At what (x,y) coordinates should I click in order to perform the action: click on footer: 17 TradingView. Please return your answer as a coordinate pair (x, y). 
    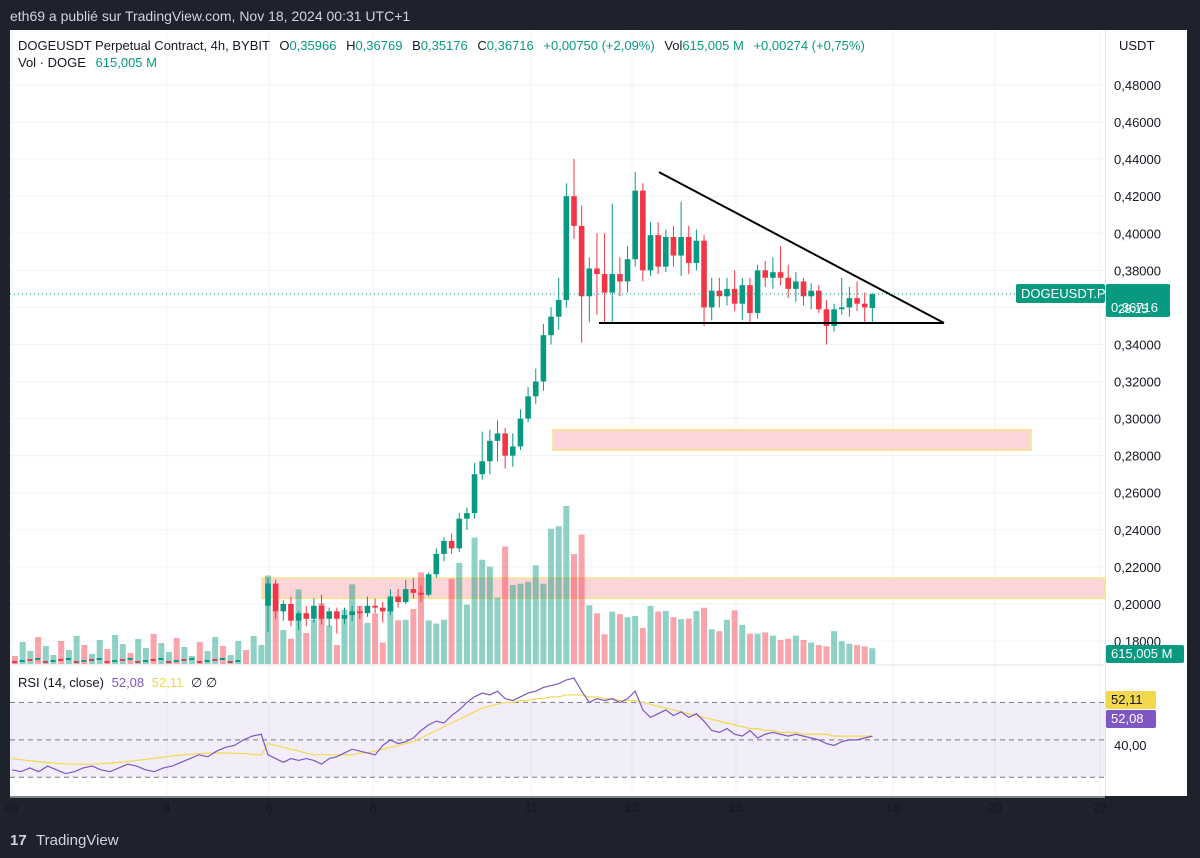
    Looking at the image, I should click on (600, 840).